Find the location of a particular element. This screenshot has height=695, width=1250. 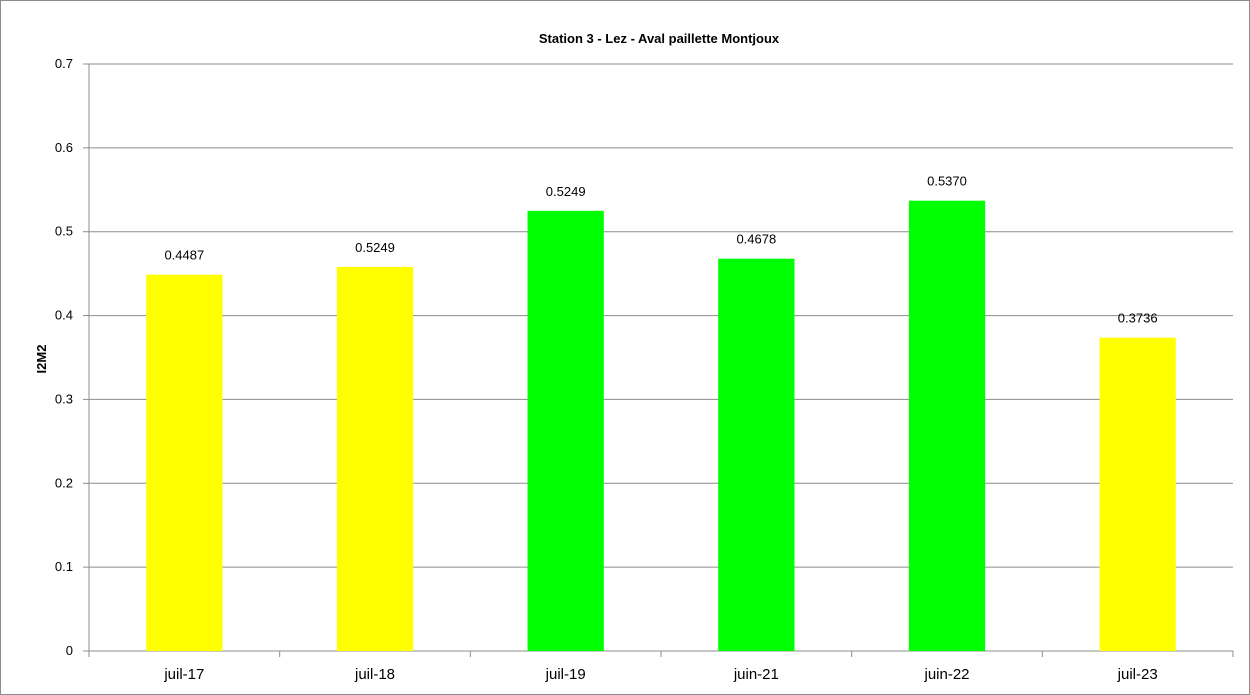

y-tick-label: 0 is located at coordinates (69, 650).